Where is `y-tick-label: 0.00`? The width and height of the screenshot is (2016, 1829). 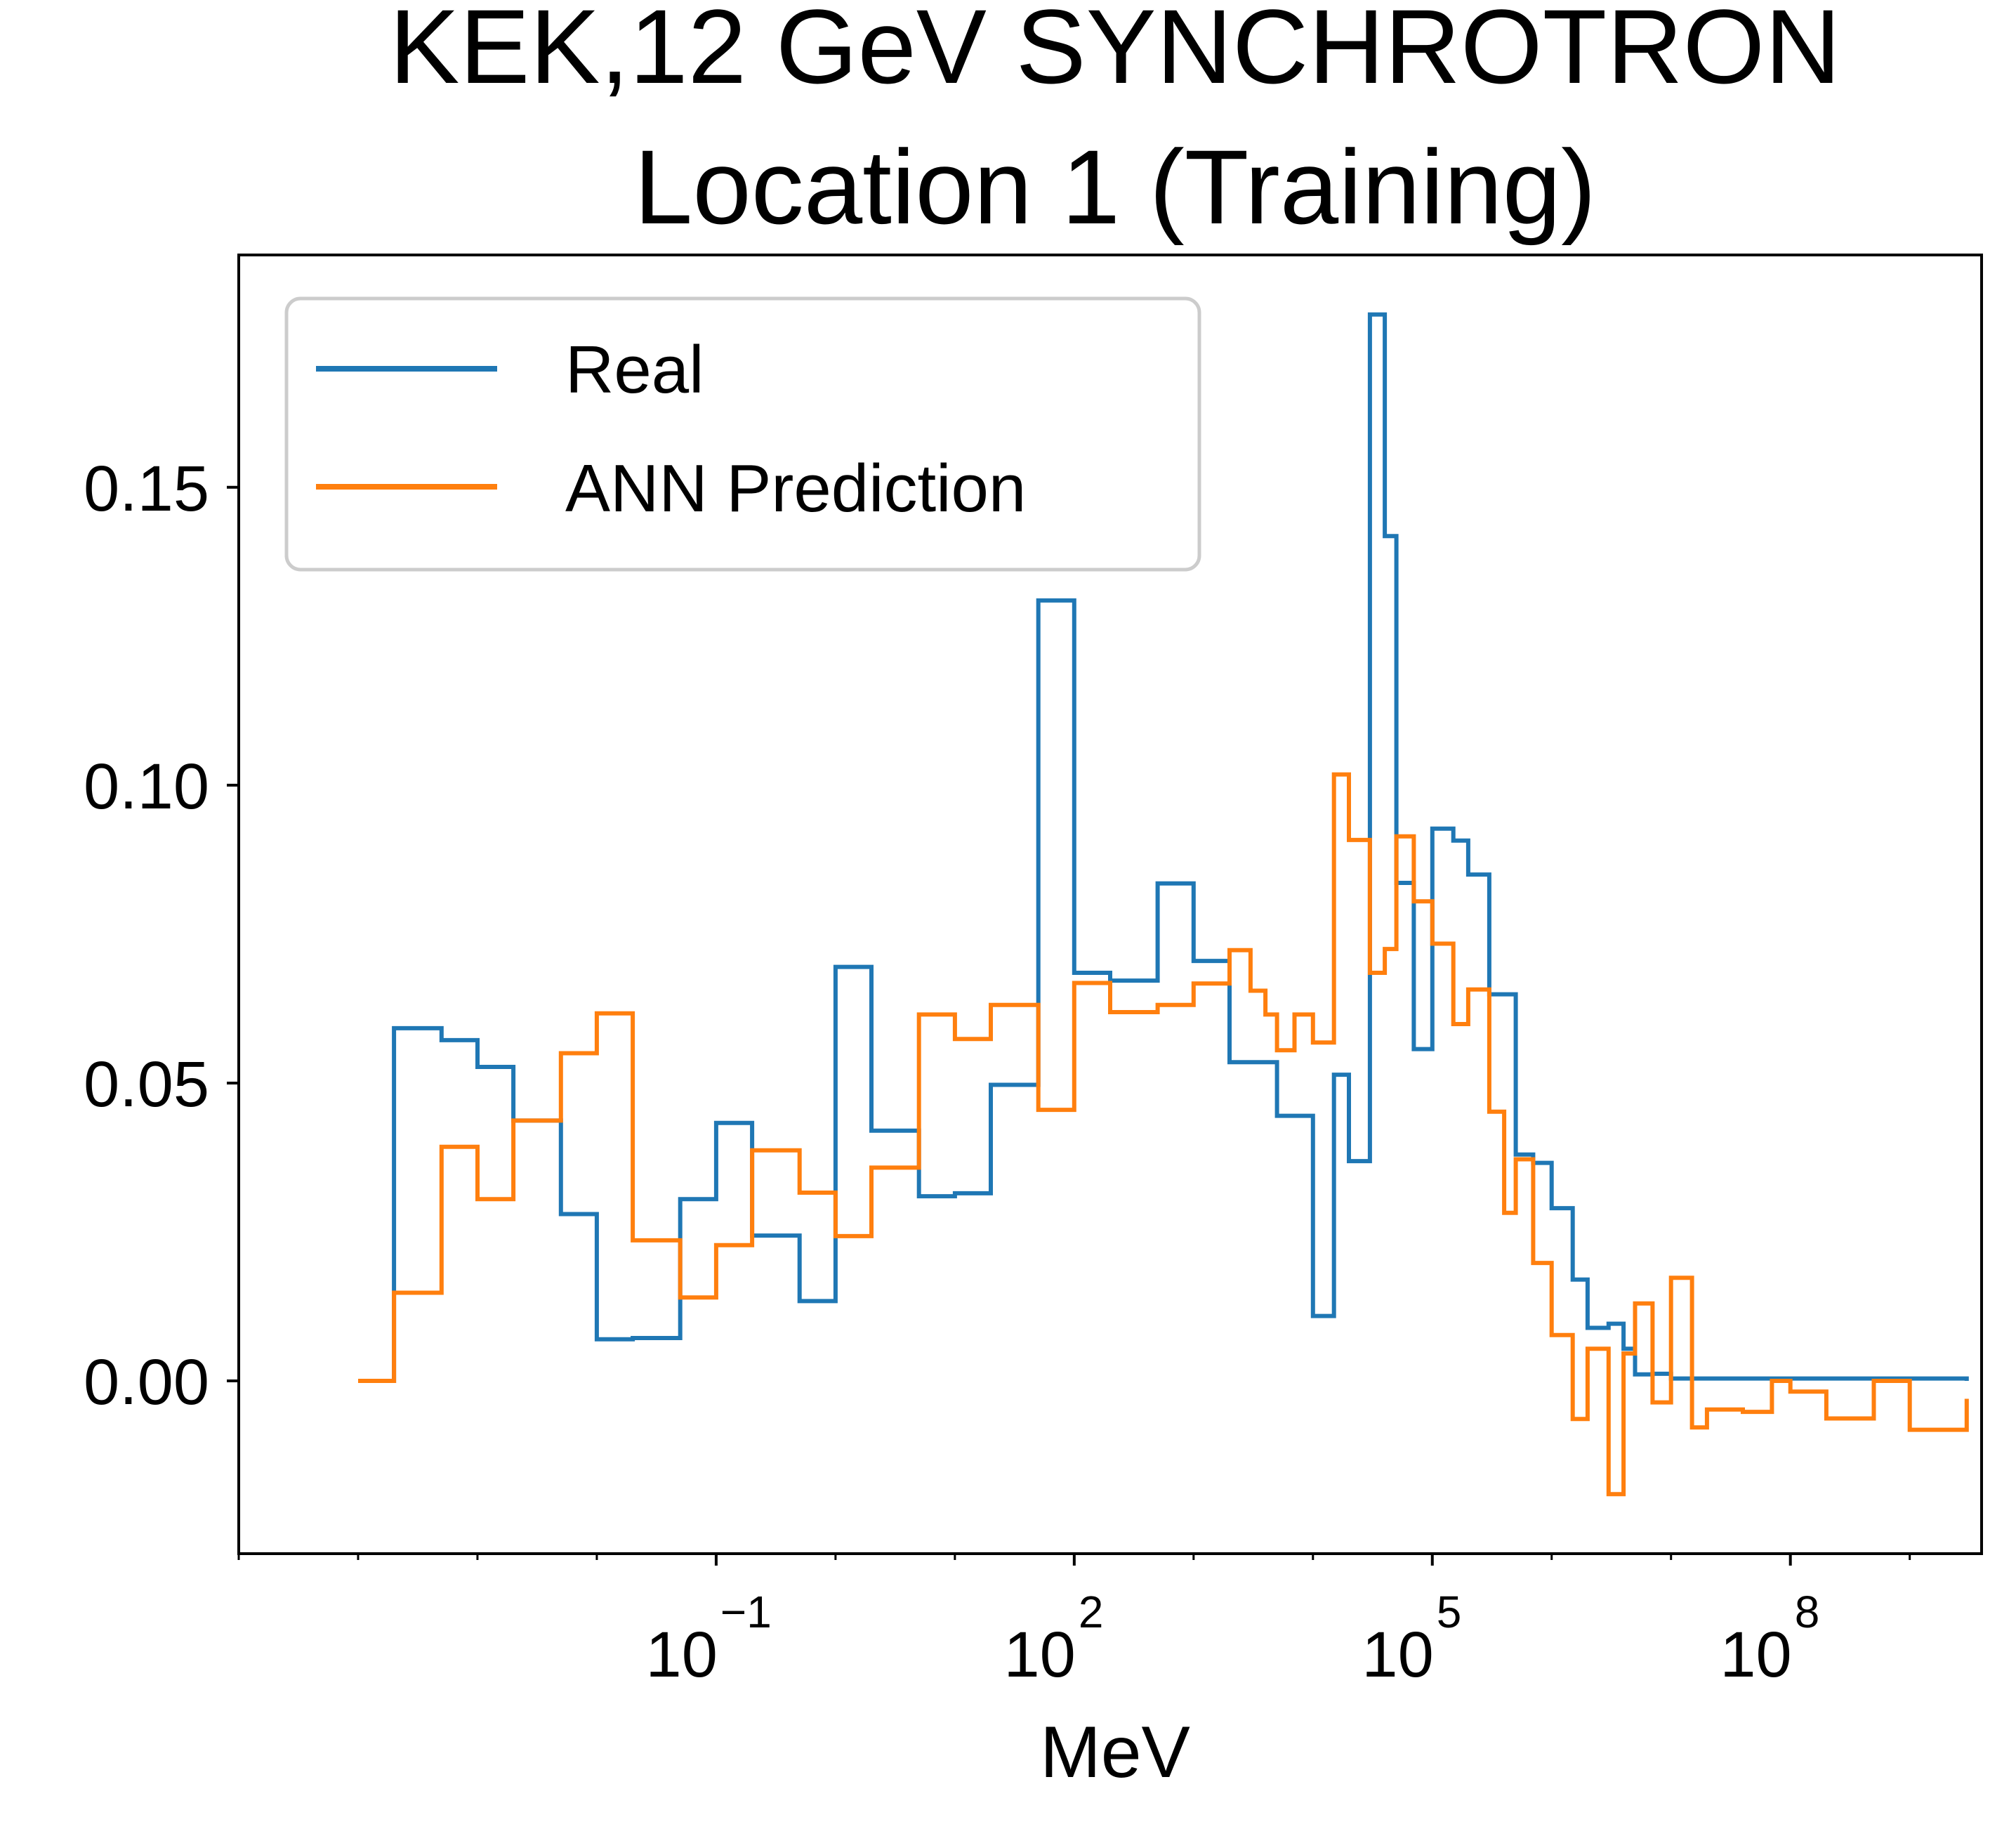 y-tick-label: 0.00 is located at coordinates (146, 1382).